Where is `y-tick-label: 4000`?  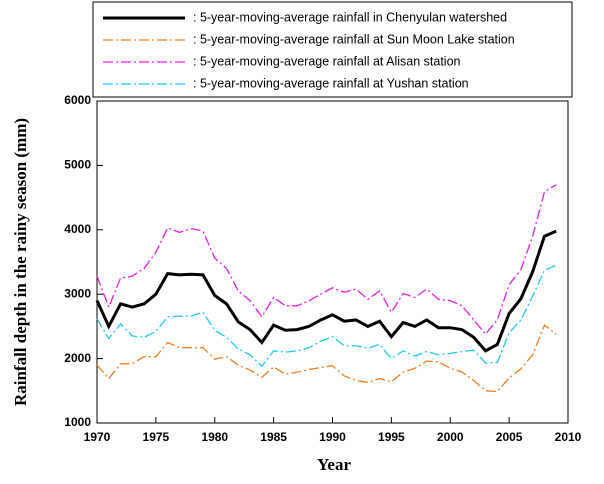
y-tick-label: 4000 is located at coordinates (77, 229).